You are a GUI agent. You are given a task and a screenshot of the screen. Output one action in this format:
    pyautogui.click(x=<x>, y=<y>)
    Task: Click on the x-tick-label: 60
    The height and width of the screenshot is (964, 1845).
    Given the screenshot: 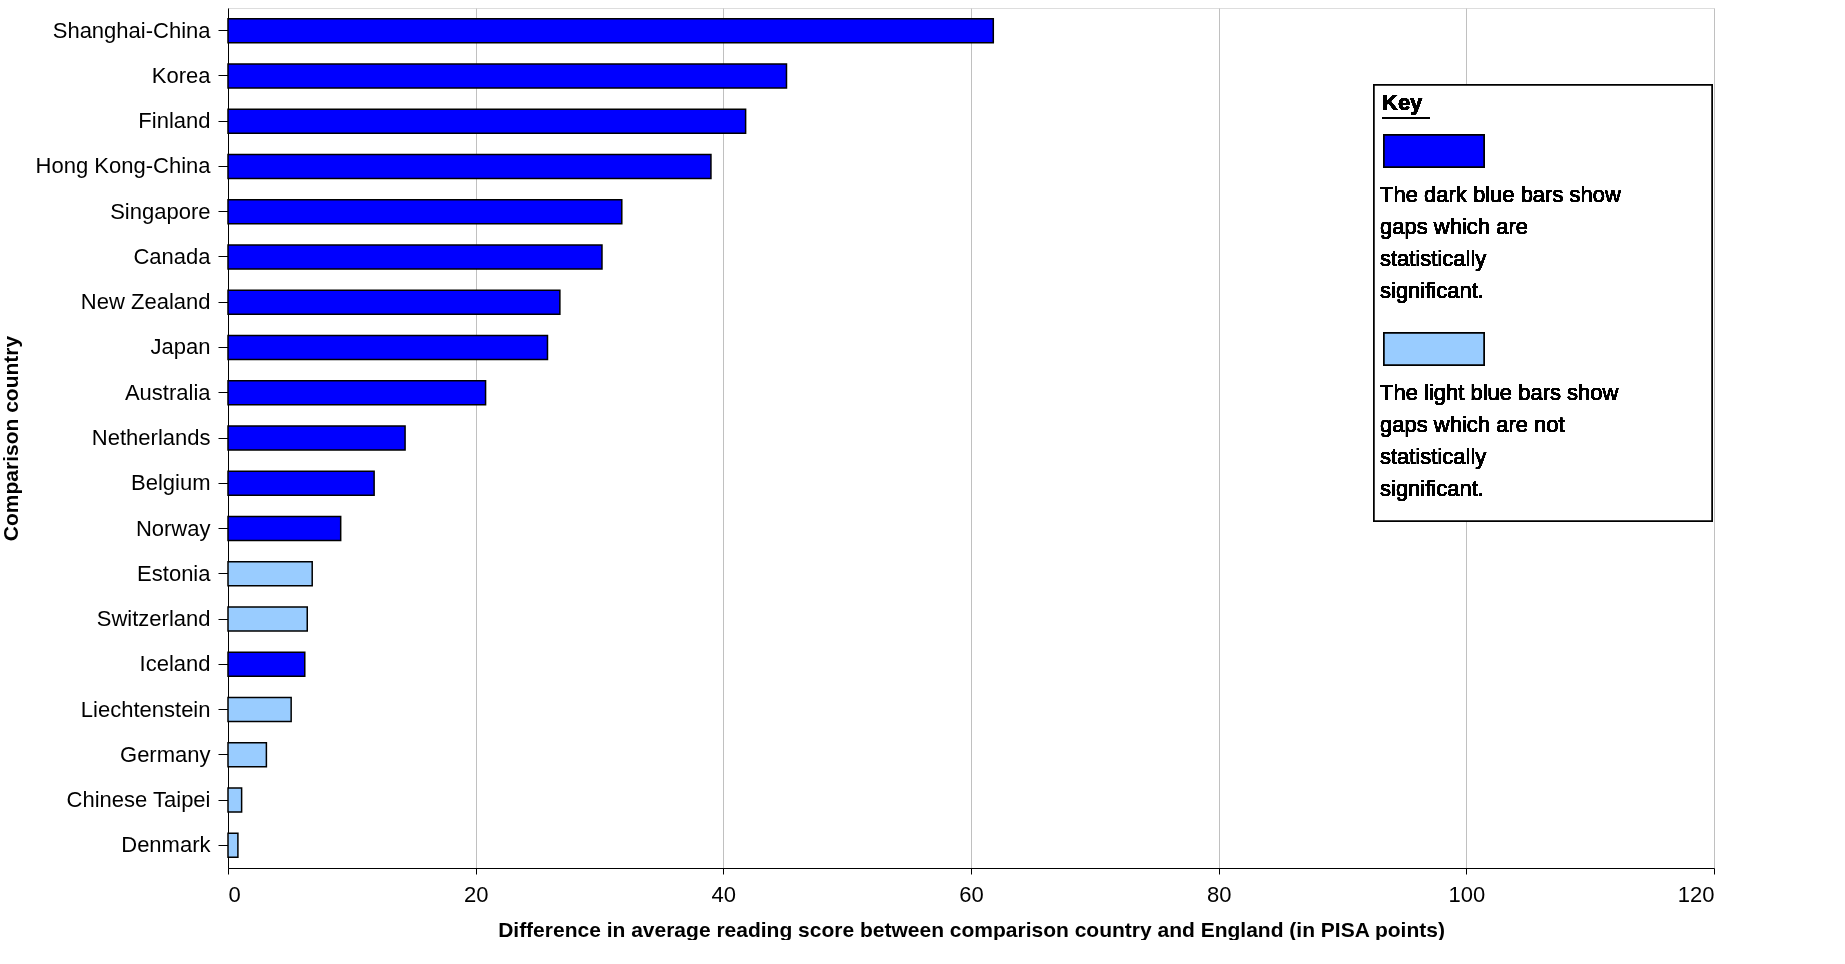 What is the action you would take?
    pyautogui.click(x=971, y=894)
    